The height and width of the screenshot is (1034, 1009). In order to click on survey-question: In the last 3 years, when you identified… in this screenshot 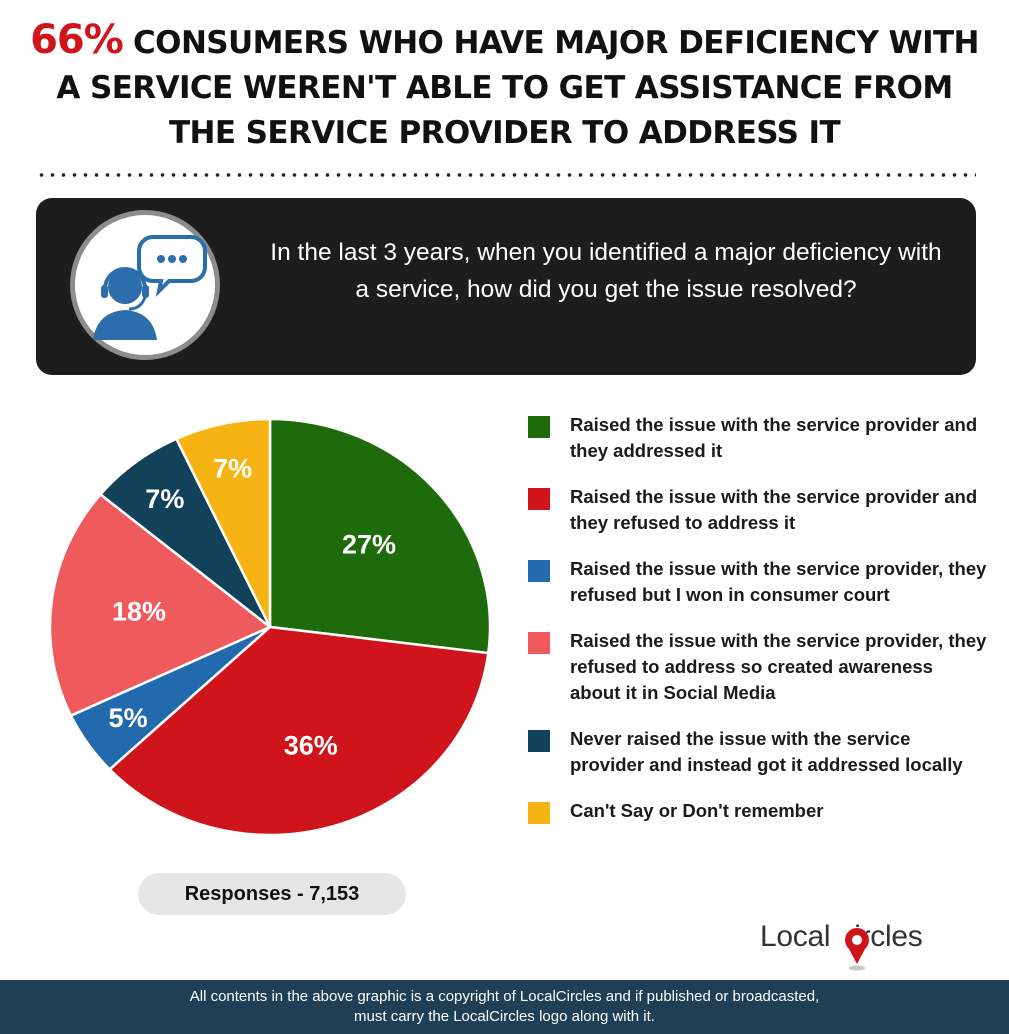, I will do `click(606, 271)`.